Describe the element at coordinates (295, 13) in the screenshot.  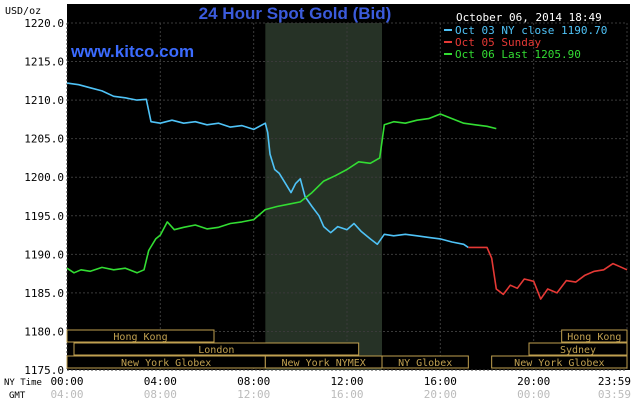
I see `chart-title: 24 Hour Spot Gold (Bid)` at that location.